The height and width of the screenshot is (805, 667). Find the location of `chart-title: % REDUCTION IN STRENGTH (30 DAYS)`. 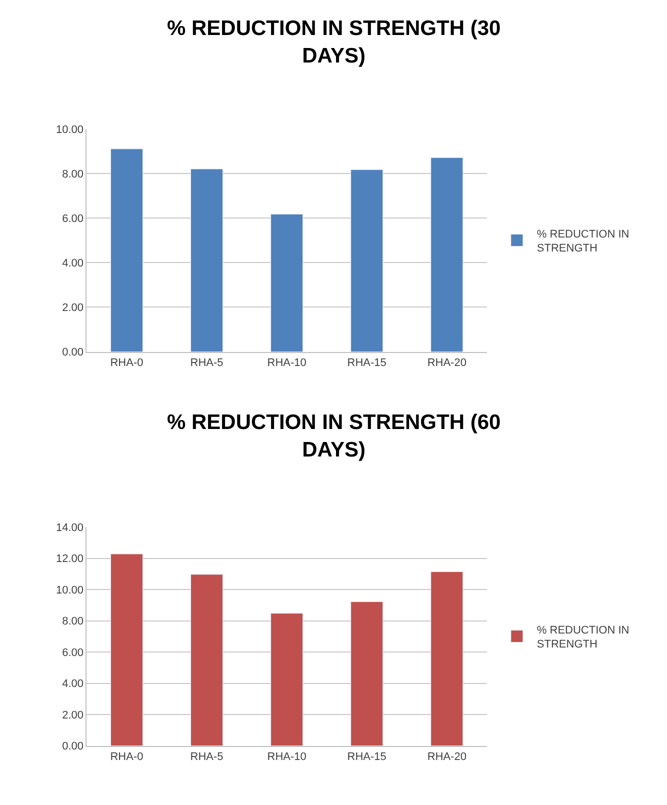

chart-title: % REDUCTION IN STRENGTH (30 DAYS) is located at coordinates (334, 42).